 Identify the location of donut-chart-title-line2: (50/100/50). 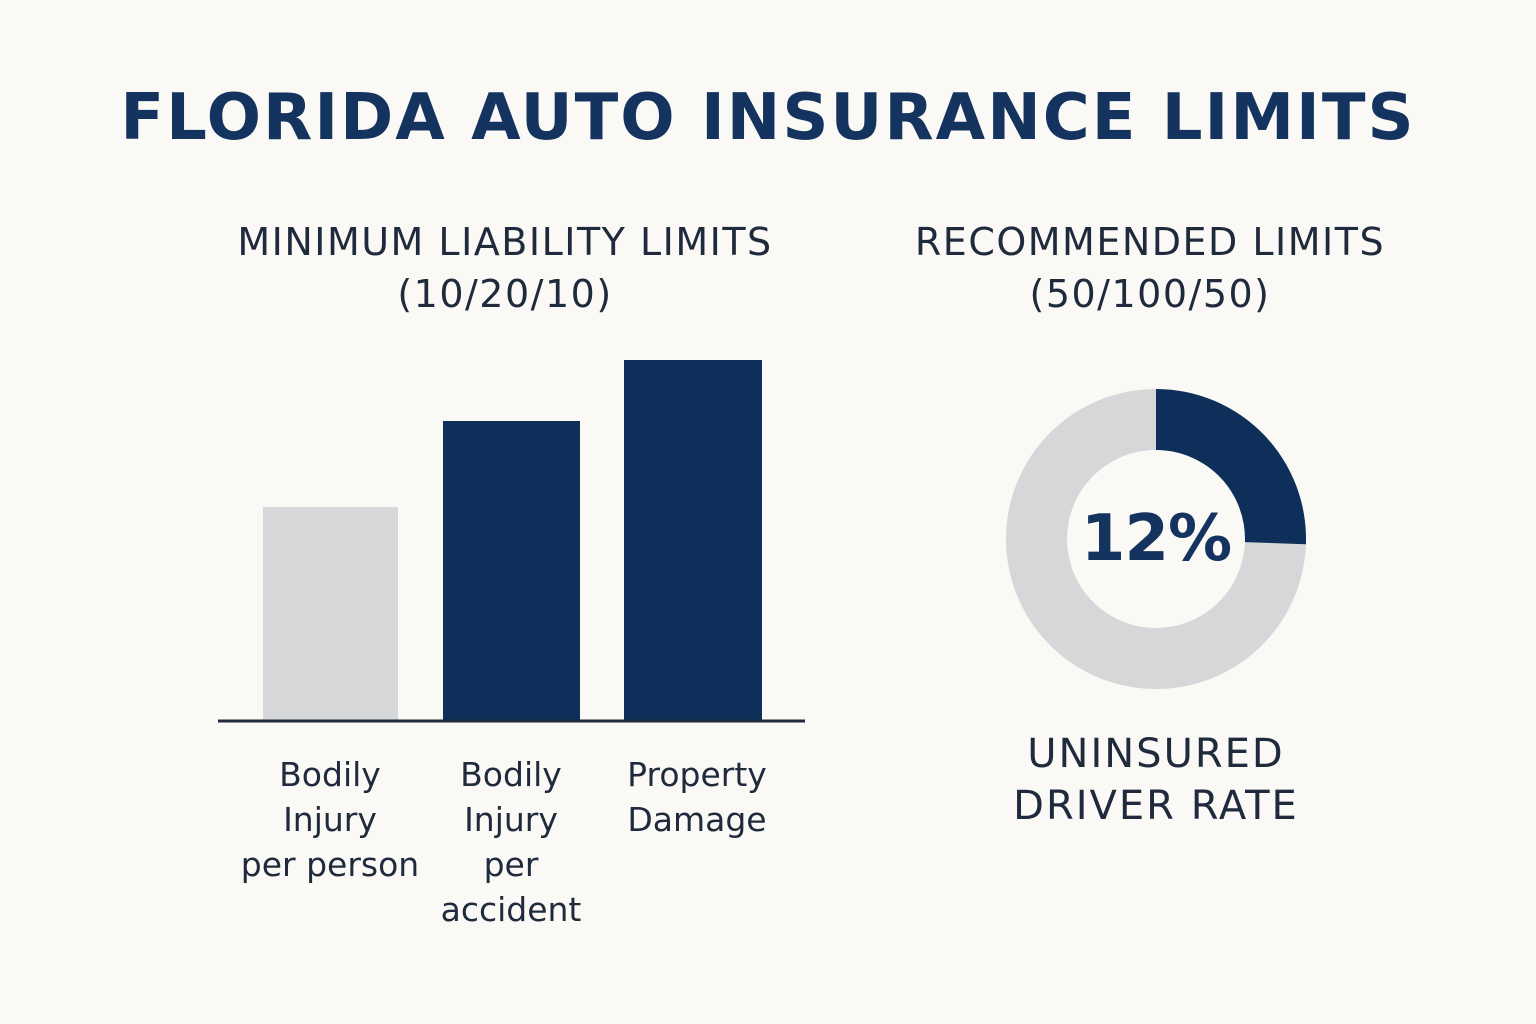
(1150, 294).